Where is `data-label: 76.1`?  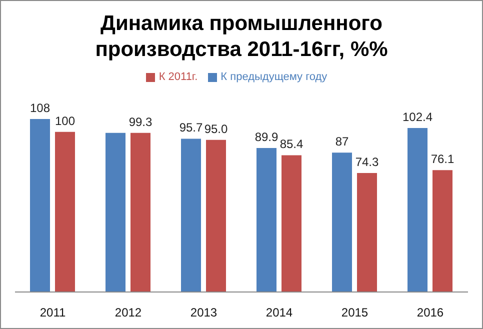
data-label: 76.1 is located at coordinates (442, 159).